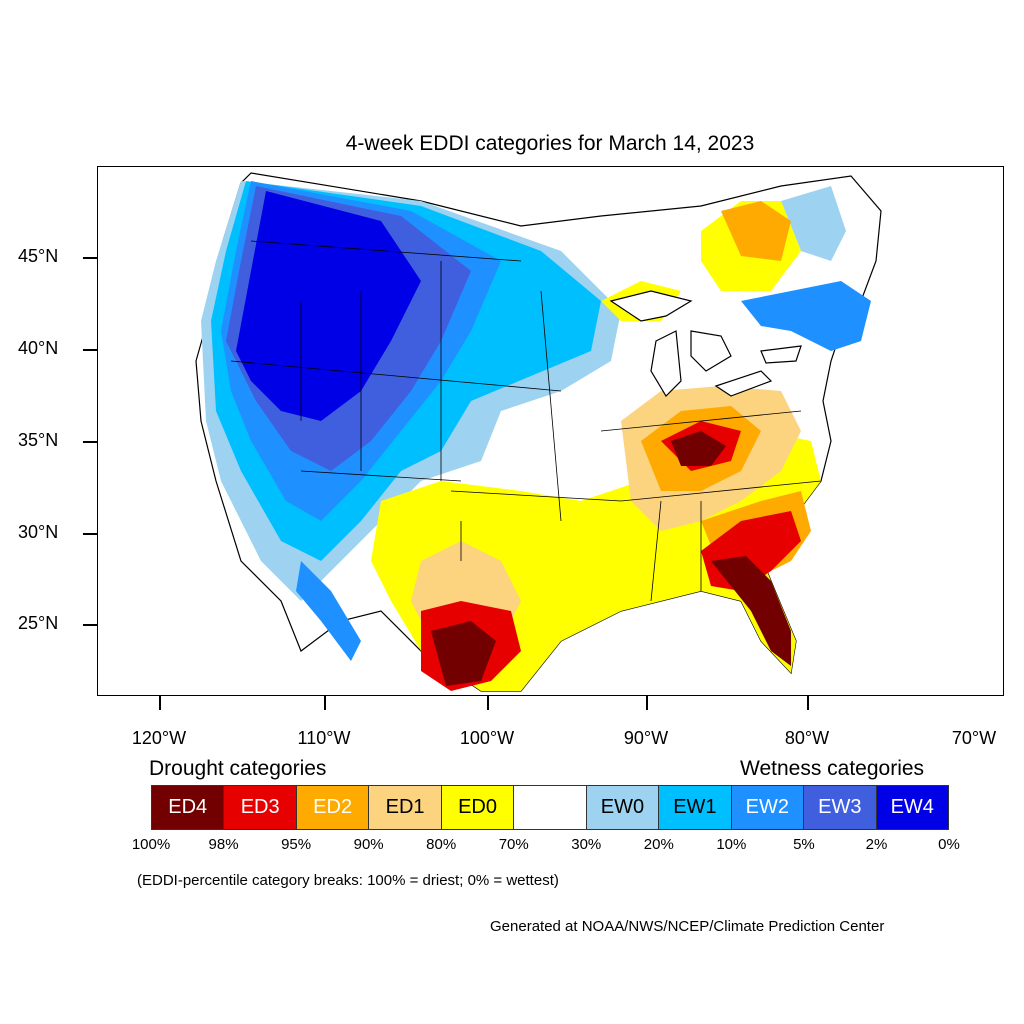 The width and height of the screenshot is (1024, 1024). Describe the element at coordinates (463, 653) in the screenshot. I see `drought-ed4-texas` at that location.